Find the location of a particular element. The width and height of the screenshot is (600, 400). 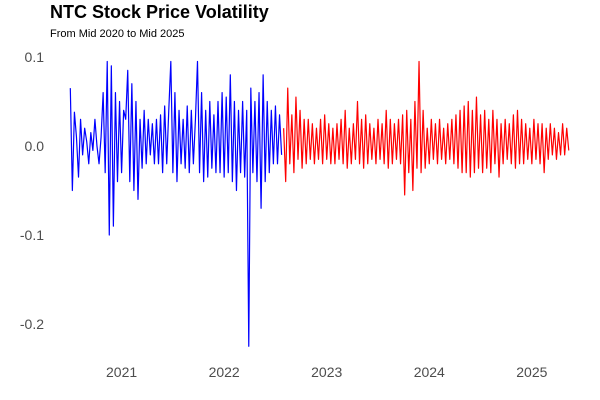

chart-subtitle: From Mid 2020 to Mid 2025 is located at coordinates (117, 34).